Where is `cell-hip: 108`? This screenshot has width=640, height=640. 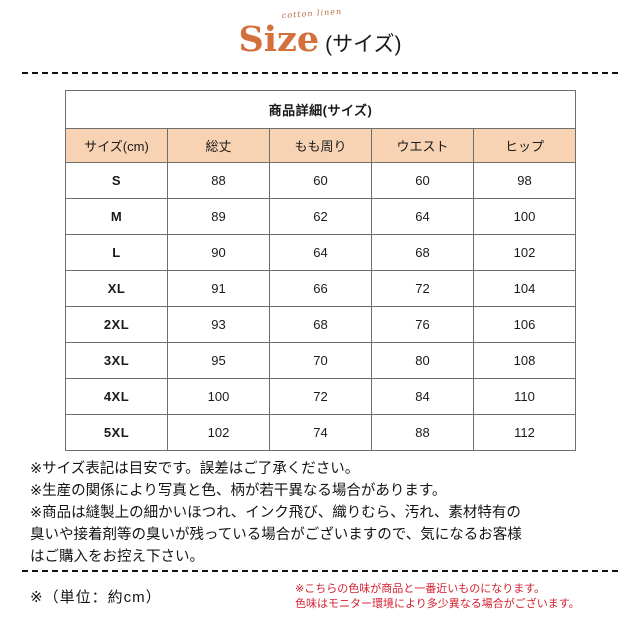
cell-hip: 108 is located at coordinates (524, 360).